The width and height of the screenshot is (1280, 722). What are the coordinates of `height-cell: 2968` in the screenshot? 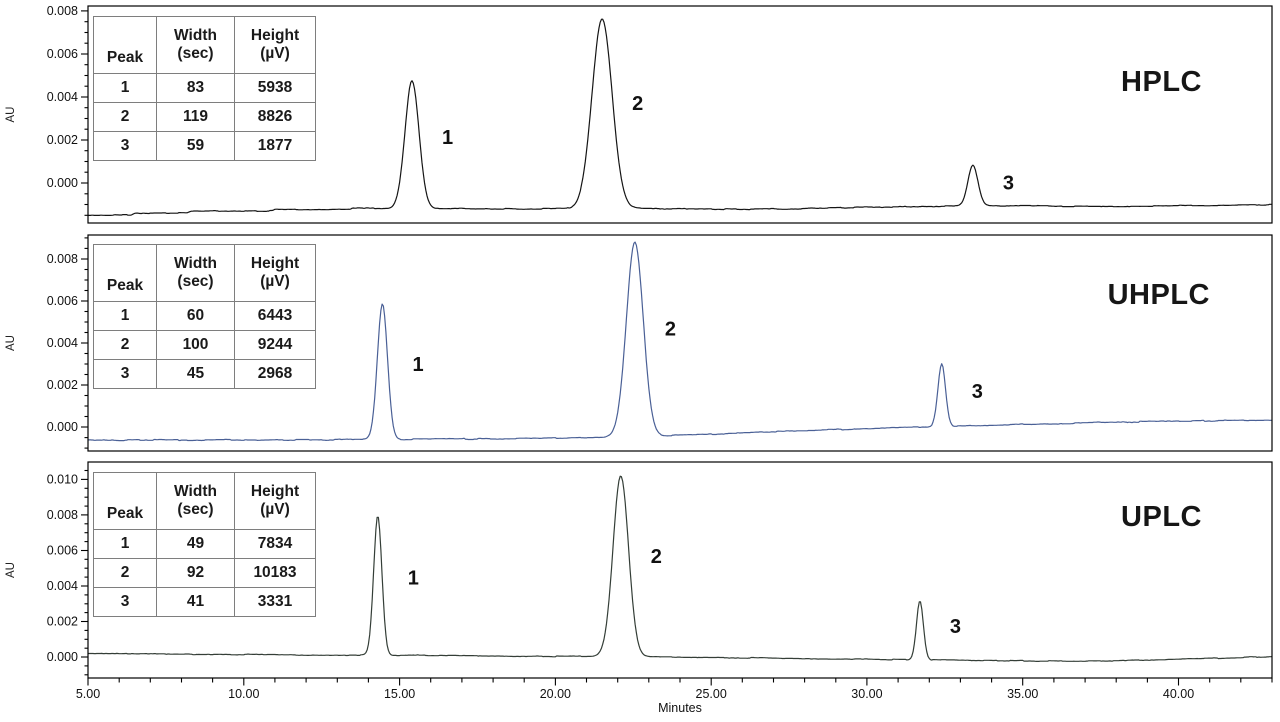 It's located at (275, 374).